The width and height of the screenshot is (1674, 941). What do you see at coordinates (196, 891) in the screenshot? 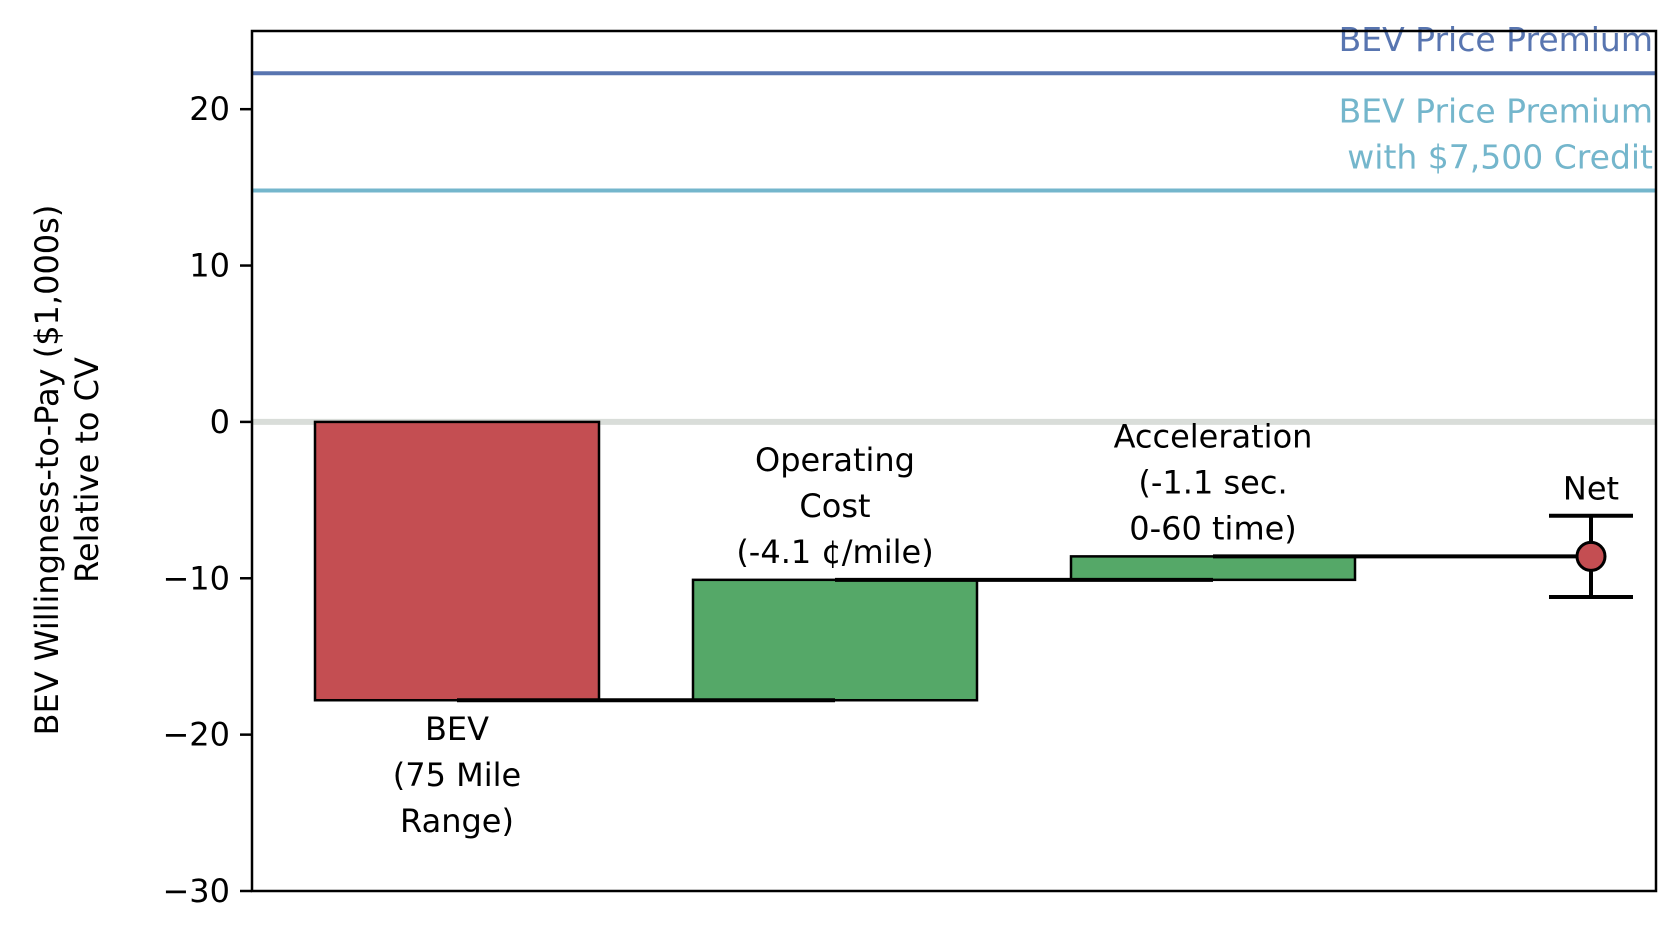
I see `y-tick-label-6: −30` at bounding box center [196, 891].